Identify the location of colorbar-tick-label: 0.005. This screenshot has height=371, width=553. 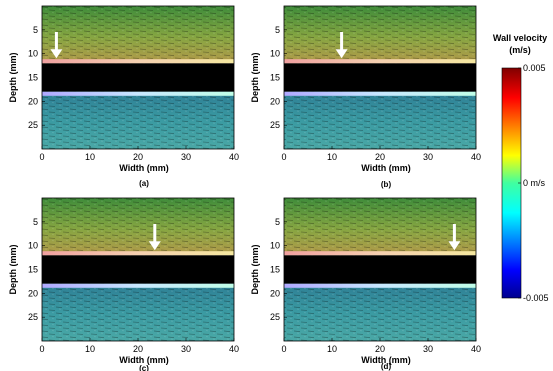
(534, 68).